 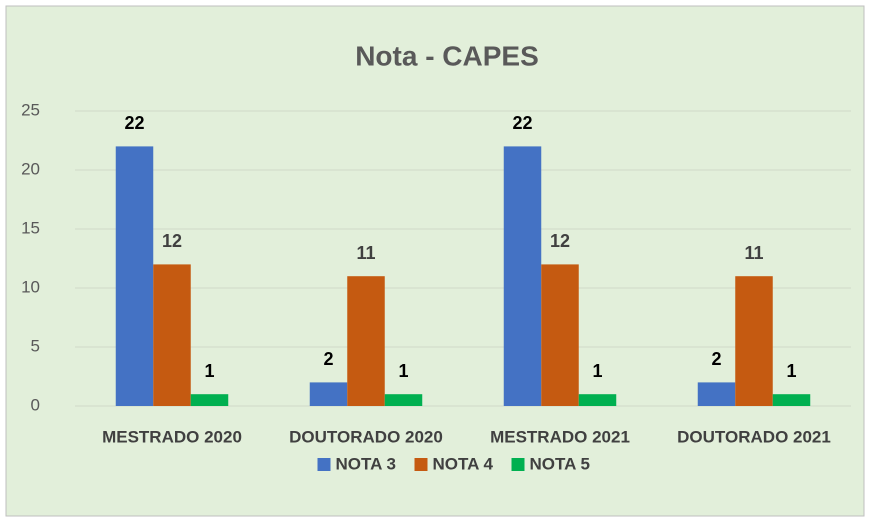 What do you see at coordinates (366, 436) in the screenshot?
I see `x-tick-label: DOUTORADO 2020` at bounding box center [366, 436].